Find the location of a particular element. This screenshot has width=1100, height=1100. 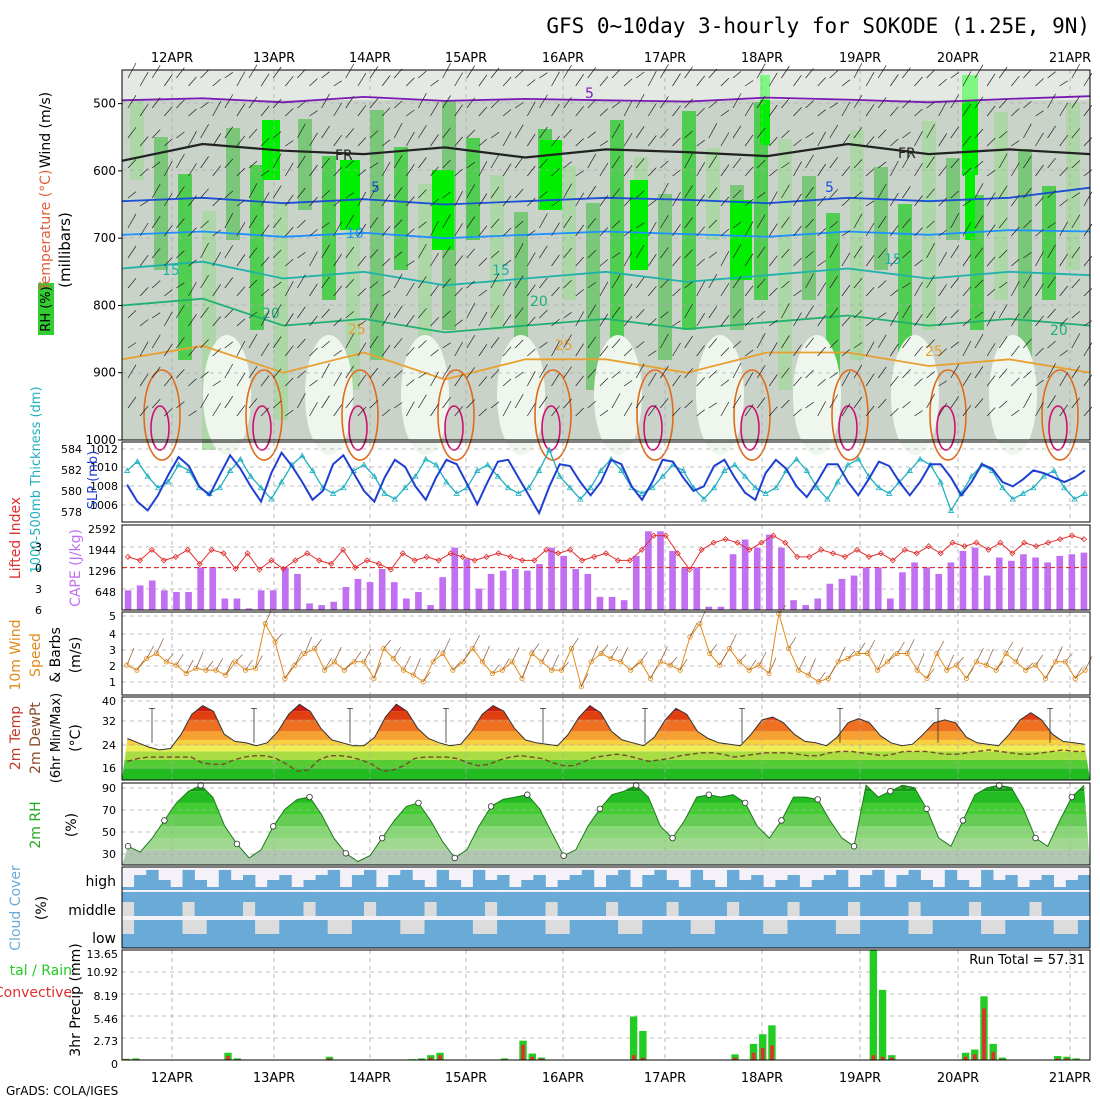

dewpoint-line is located at coordinates (606, 761).